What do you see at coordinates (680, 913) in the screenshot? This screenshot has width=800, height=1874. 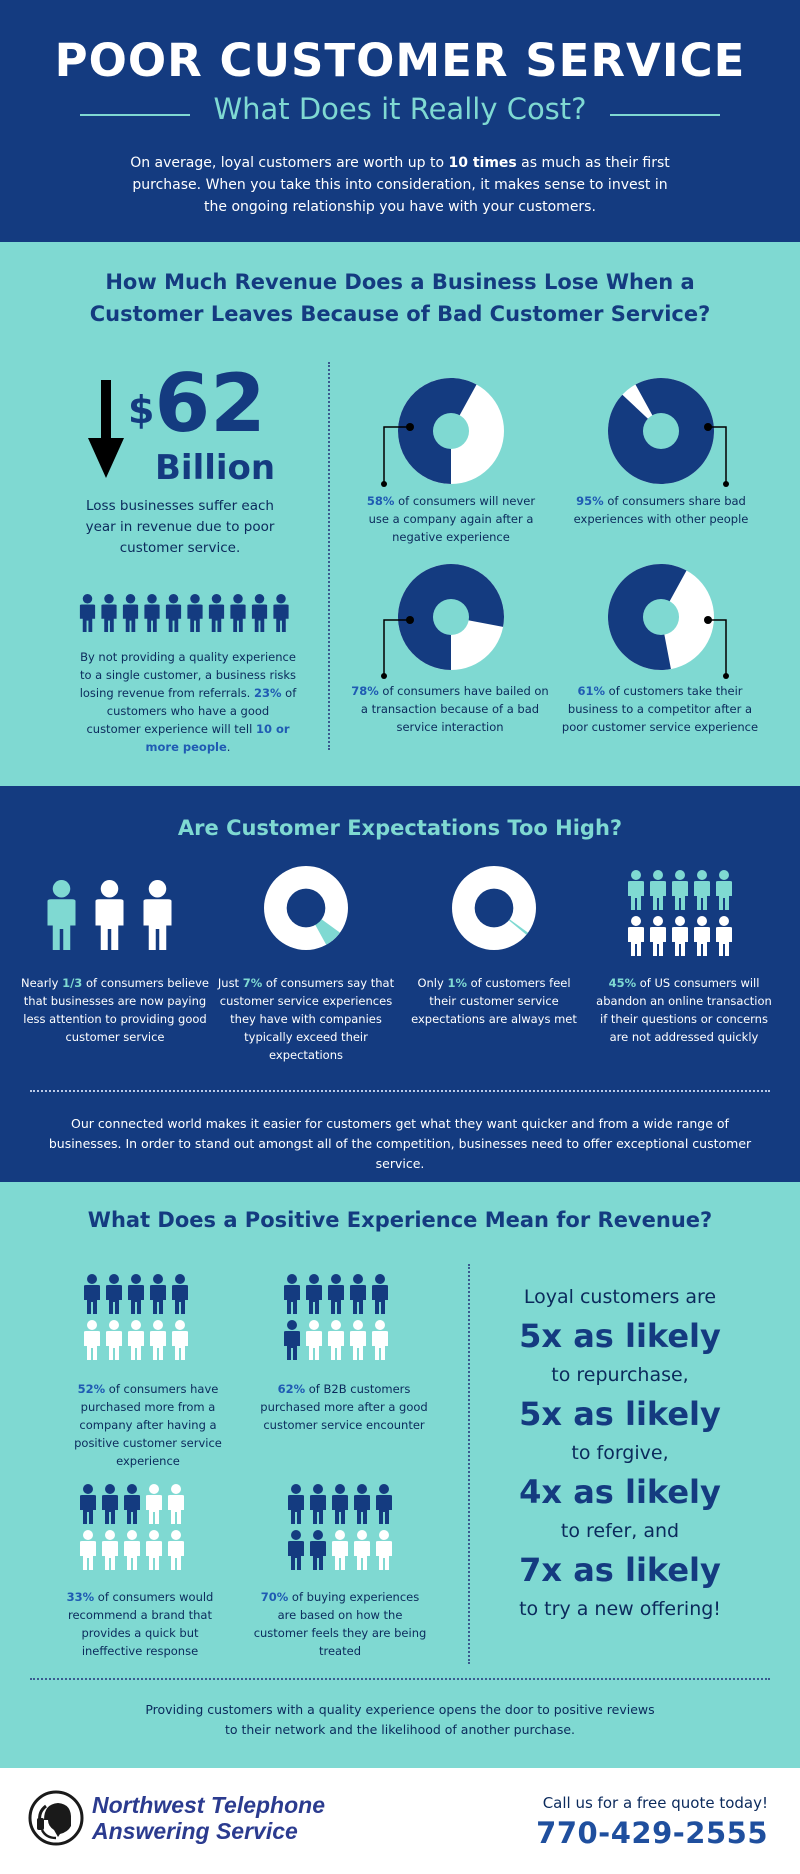 I see `people-grid-45-percent` at bounding box center [680, 913].